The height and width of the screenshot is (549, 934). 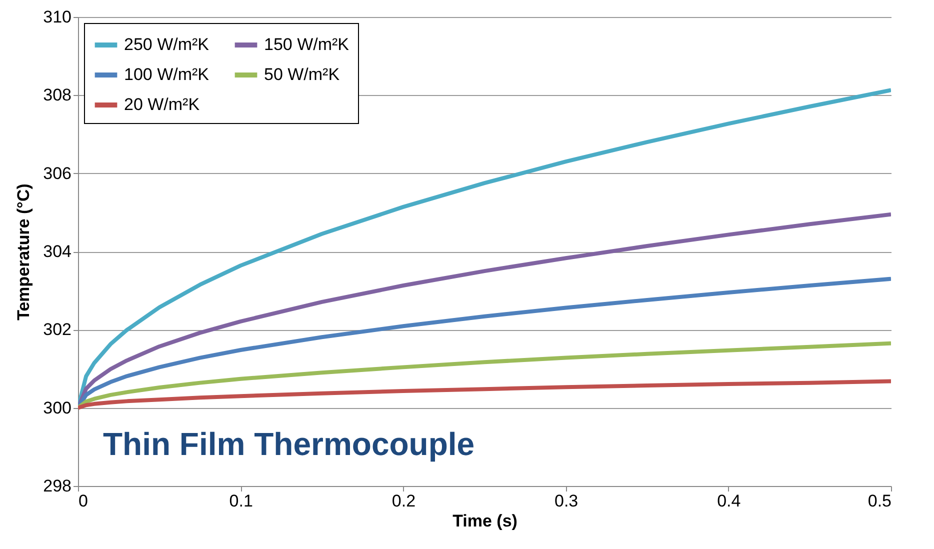 I want to click on y-tick-label: 302, so click(x=57, y=330).